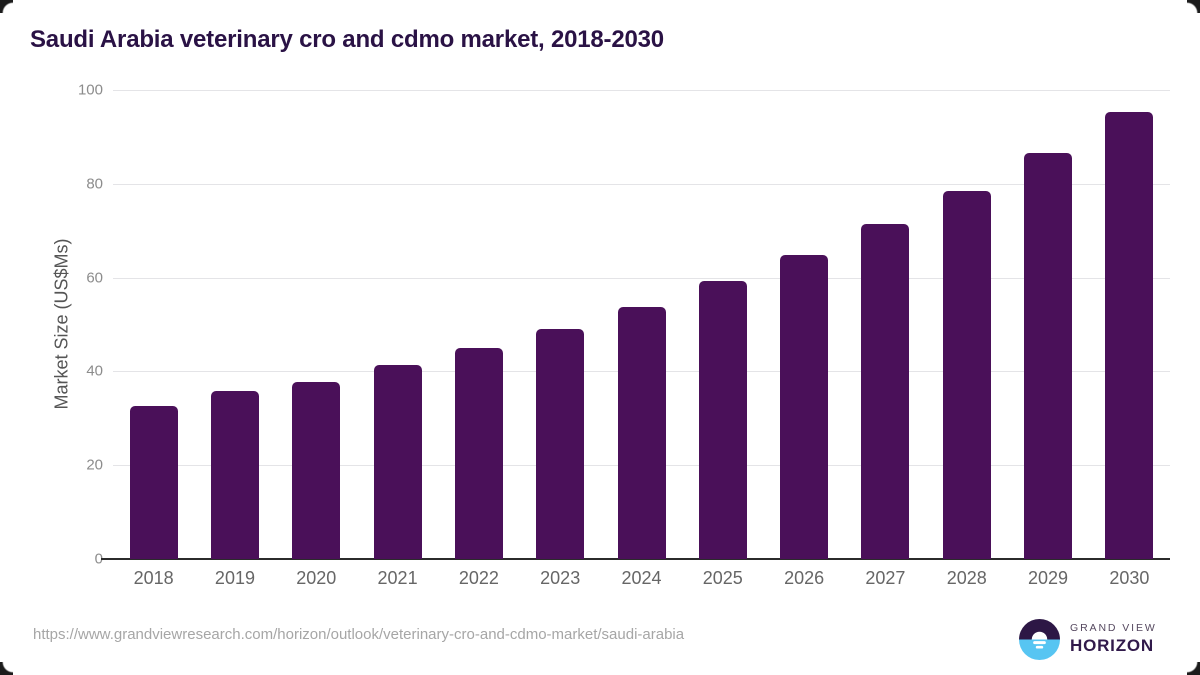 Image resolution: width=1200 pixels, height=675 pixels. Describe the element at coordinates (1112, 645) in the screenshot. I see `logo-line-horizon: HORIZON` at that location.